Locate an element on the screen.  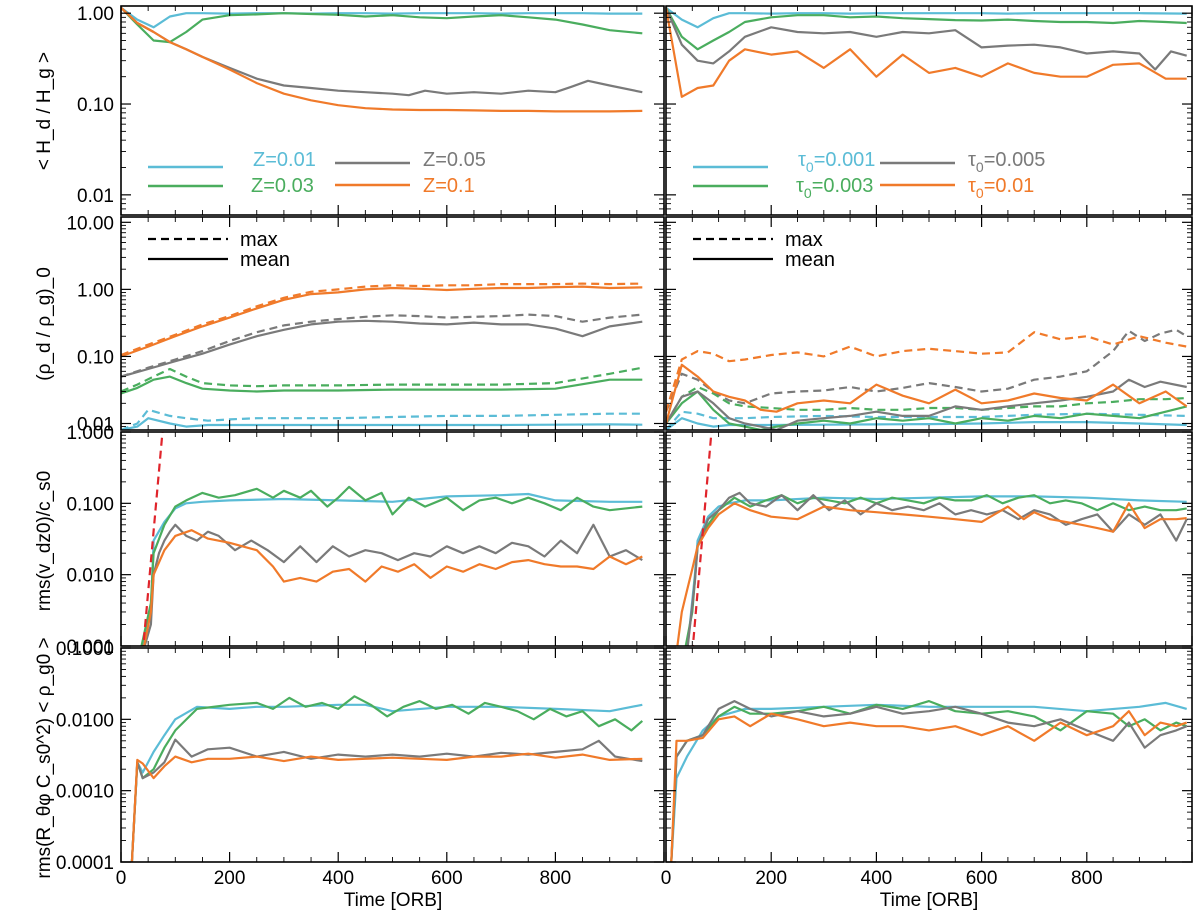
y-tick-label: 1.000 is located at coordinates (90, 433).